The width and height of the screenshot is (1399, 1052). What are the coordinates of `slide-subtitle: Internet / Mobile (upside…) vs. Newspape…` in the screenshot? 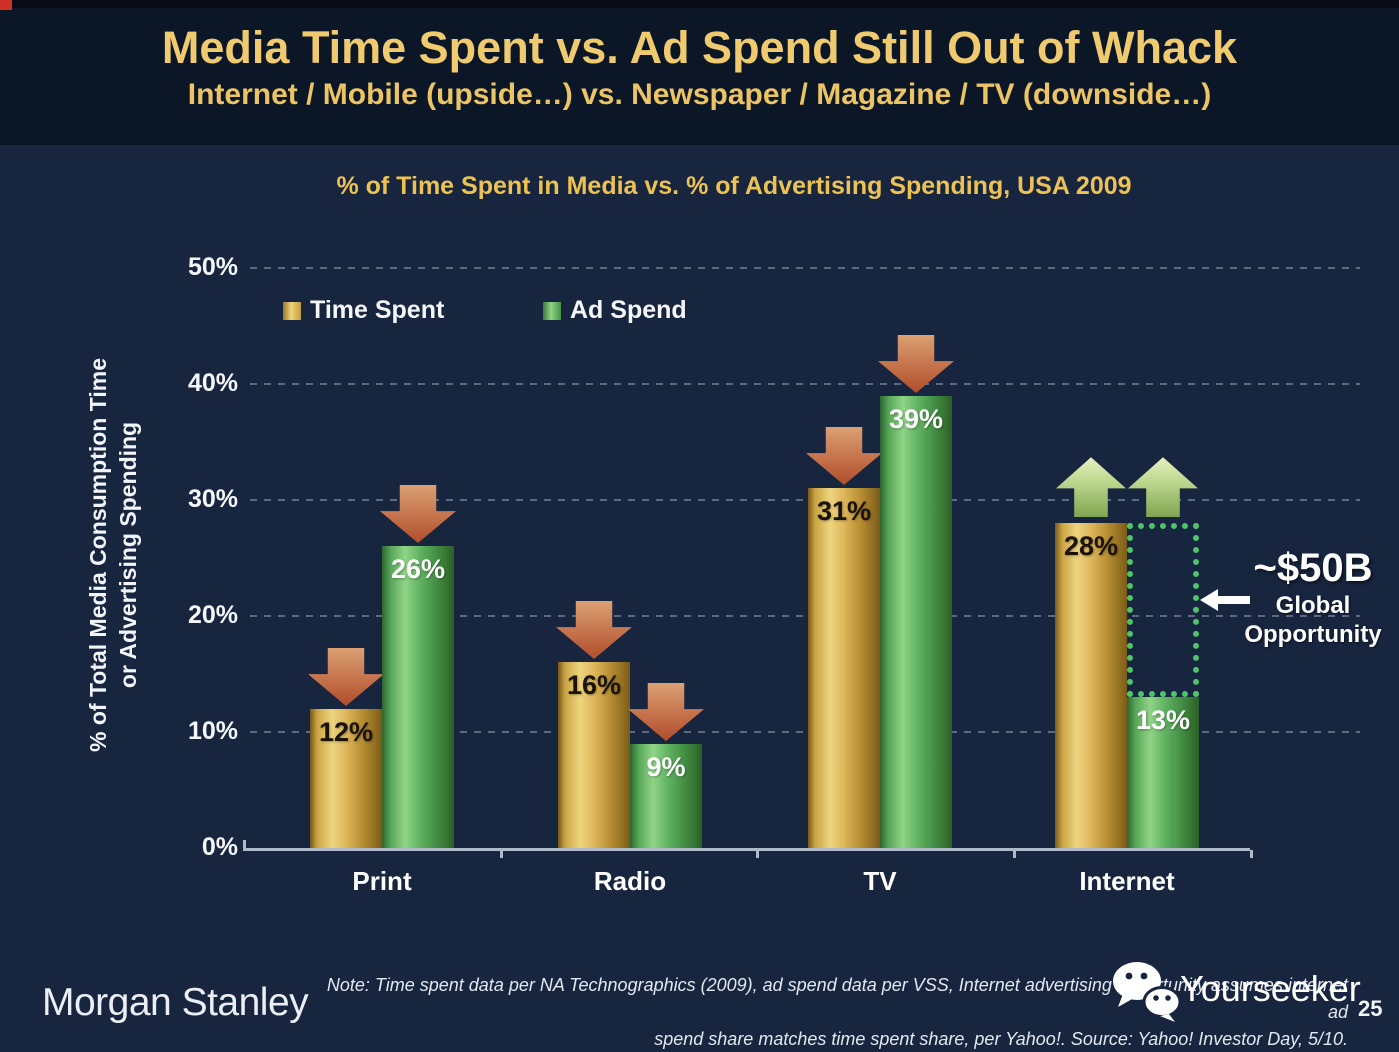 It's located at (699, 94).